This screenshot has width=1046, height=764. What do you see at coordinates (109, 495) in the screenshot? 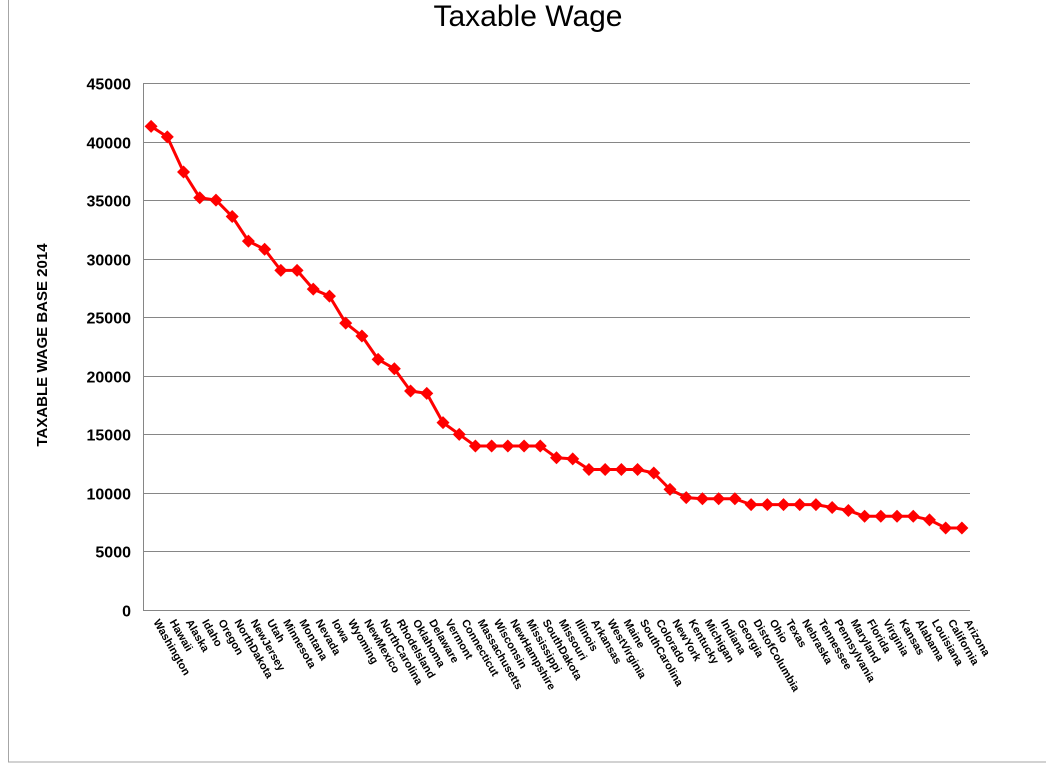
I see `y-tick-label: 10000` at bounding box center [109, 495].